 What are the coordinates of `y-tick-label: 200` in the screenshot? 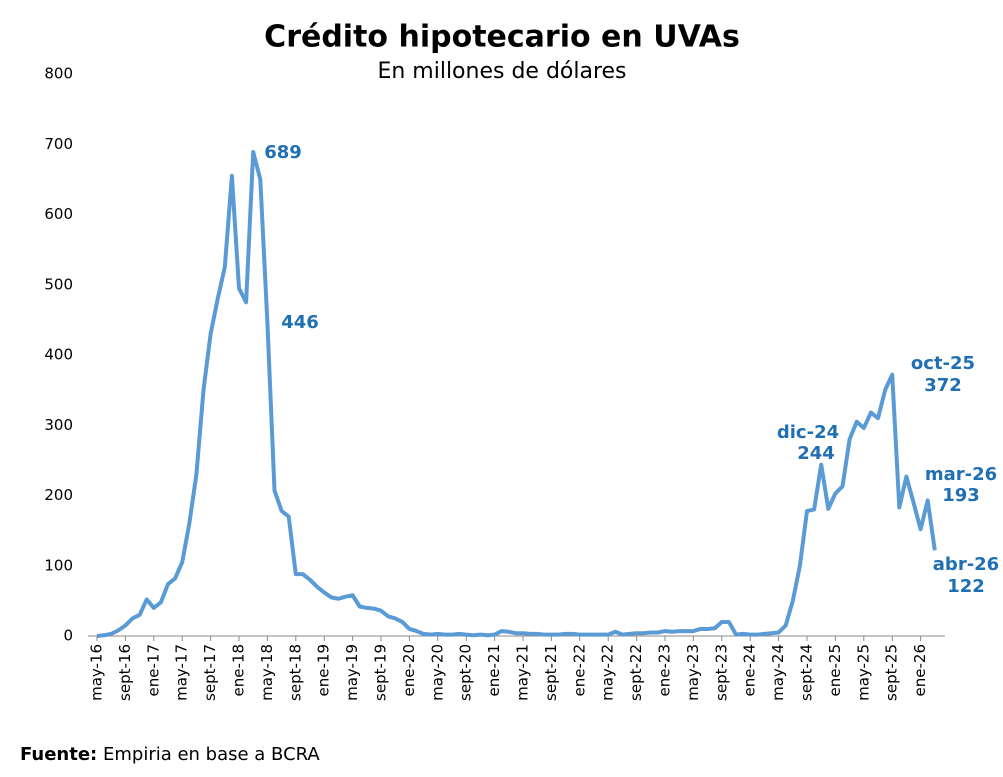 It's located at (58, 495).